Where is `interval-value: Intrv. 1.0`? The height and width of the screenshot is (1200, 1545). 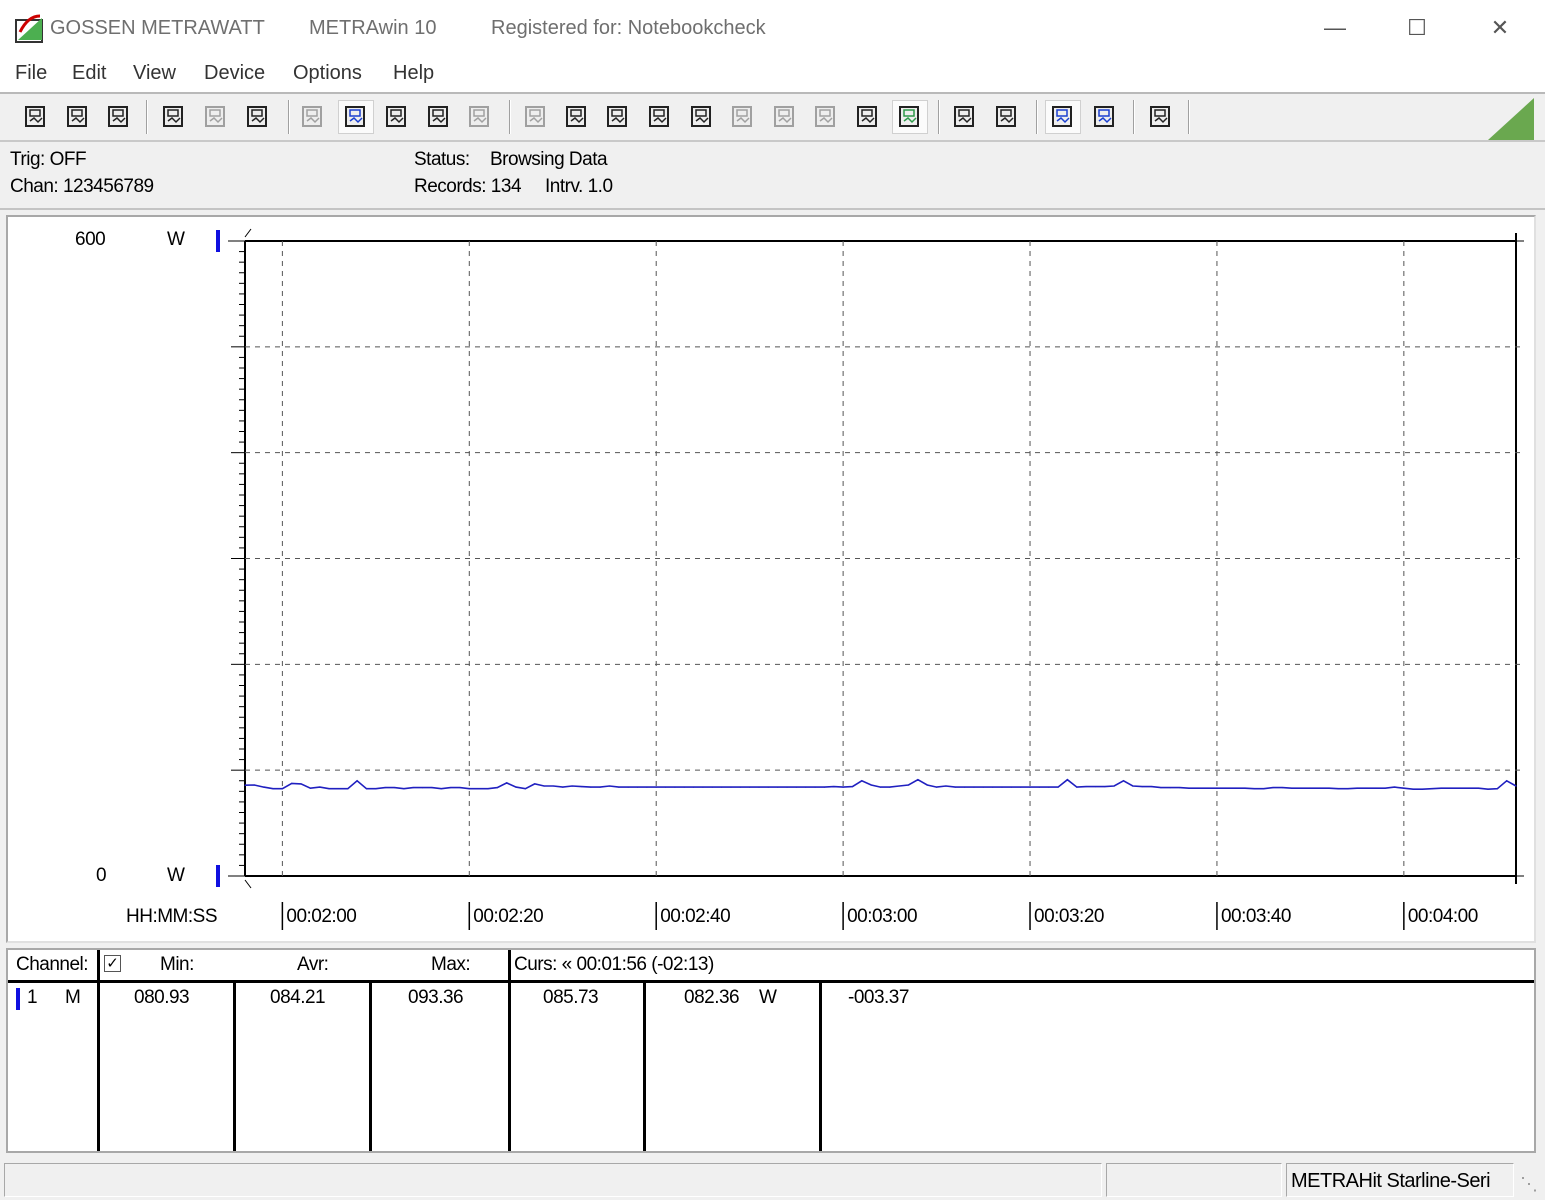
interval-value: Intrv. 1.0 is located at coordinates (579, 186).